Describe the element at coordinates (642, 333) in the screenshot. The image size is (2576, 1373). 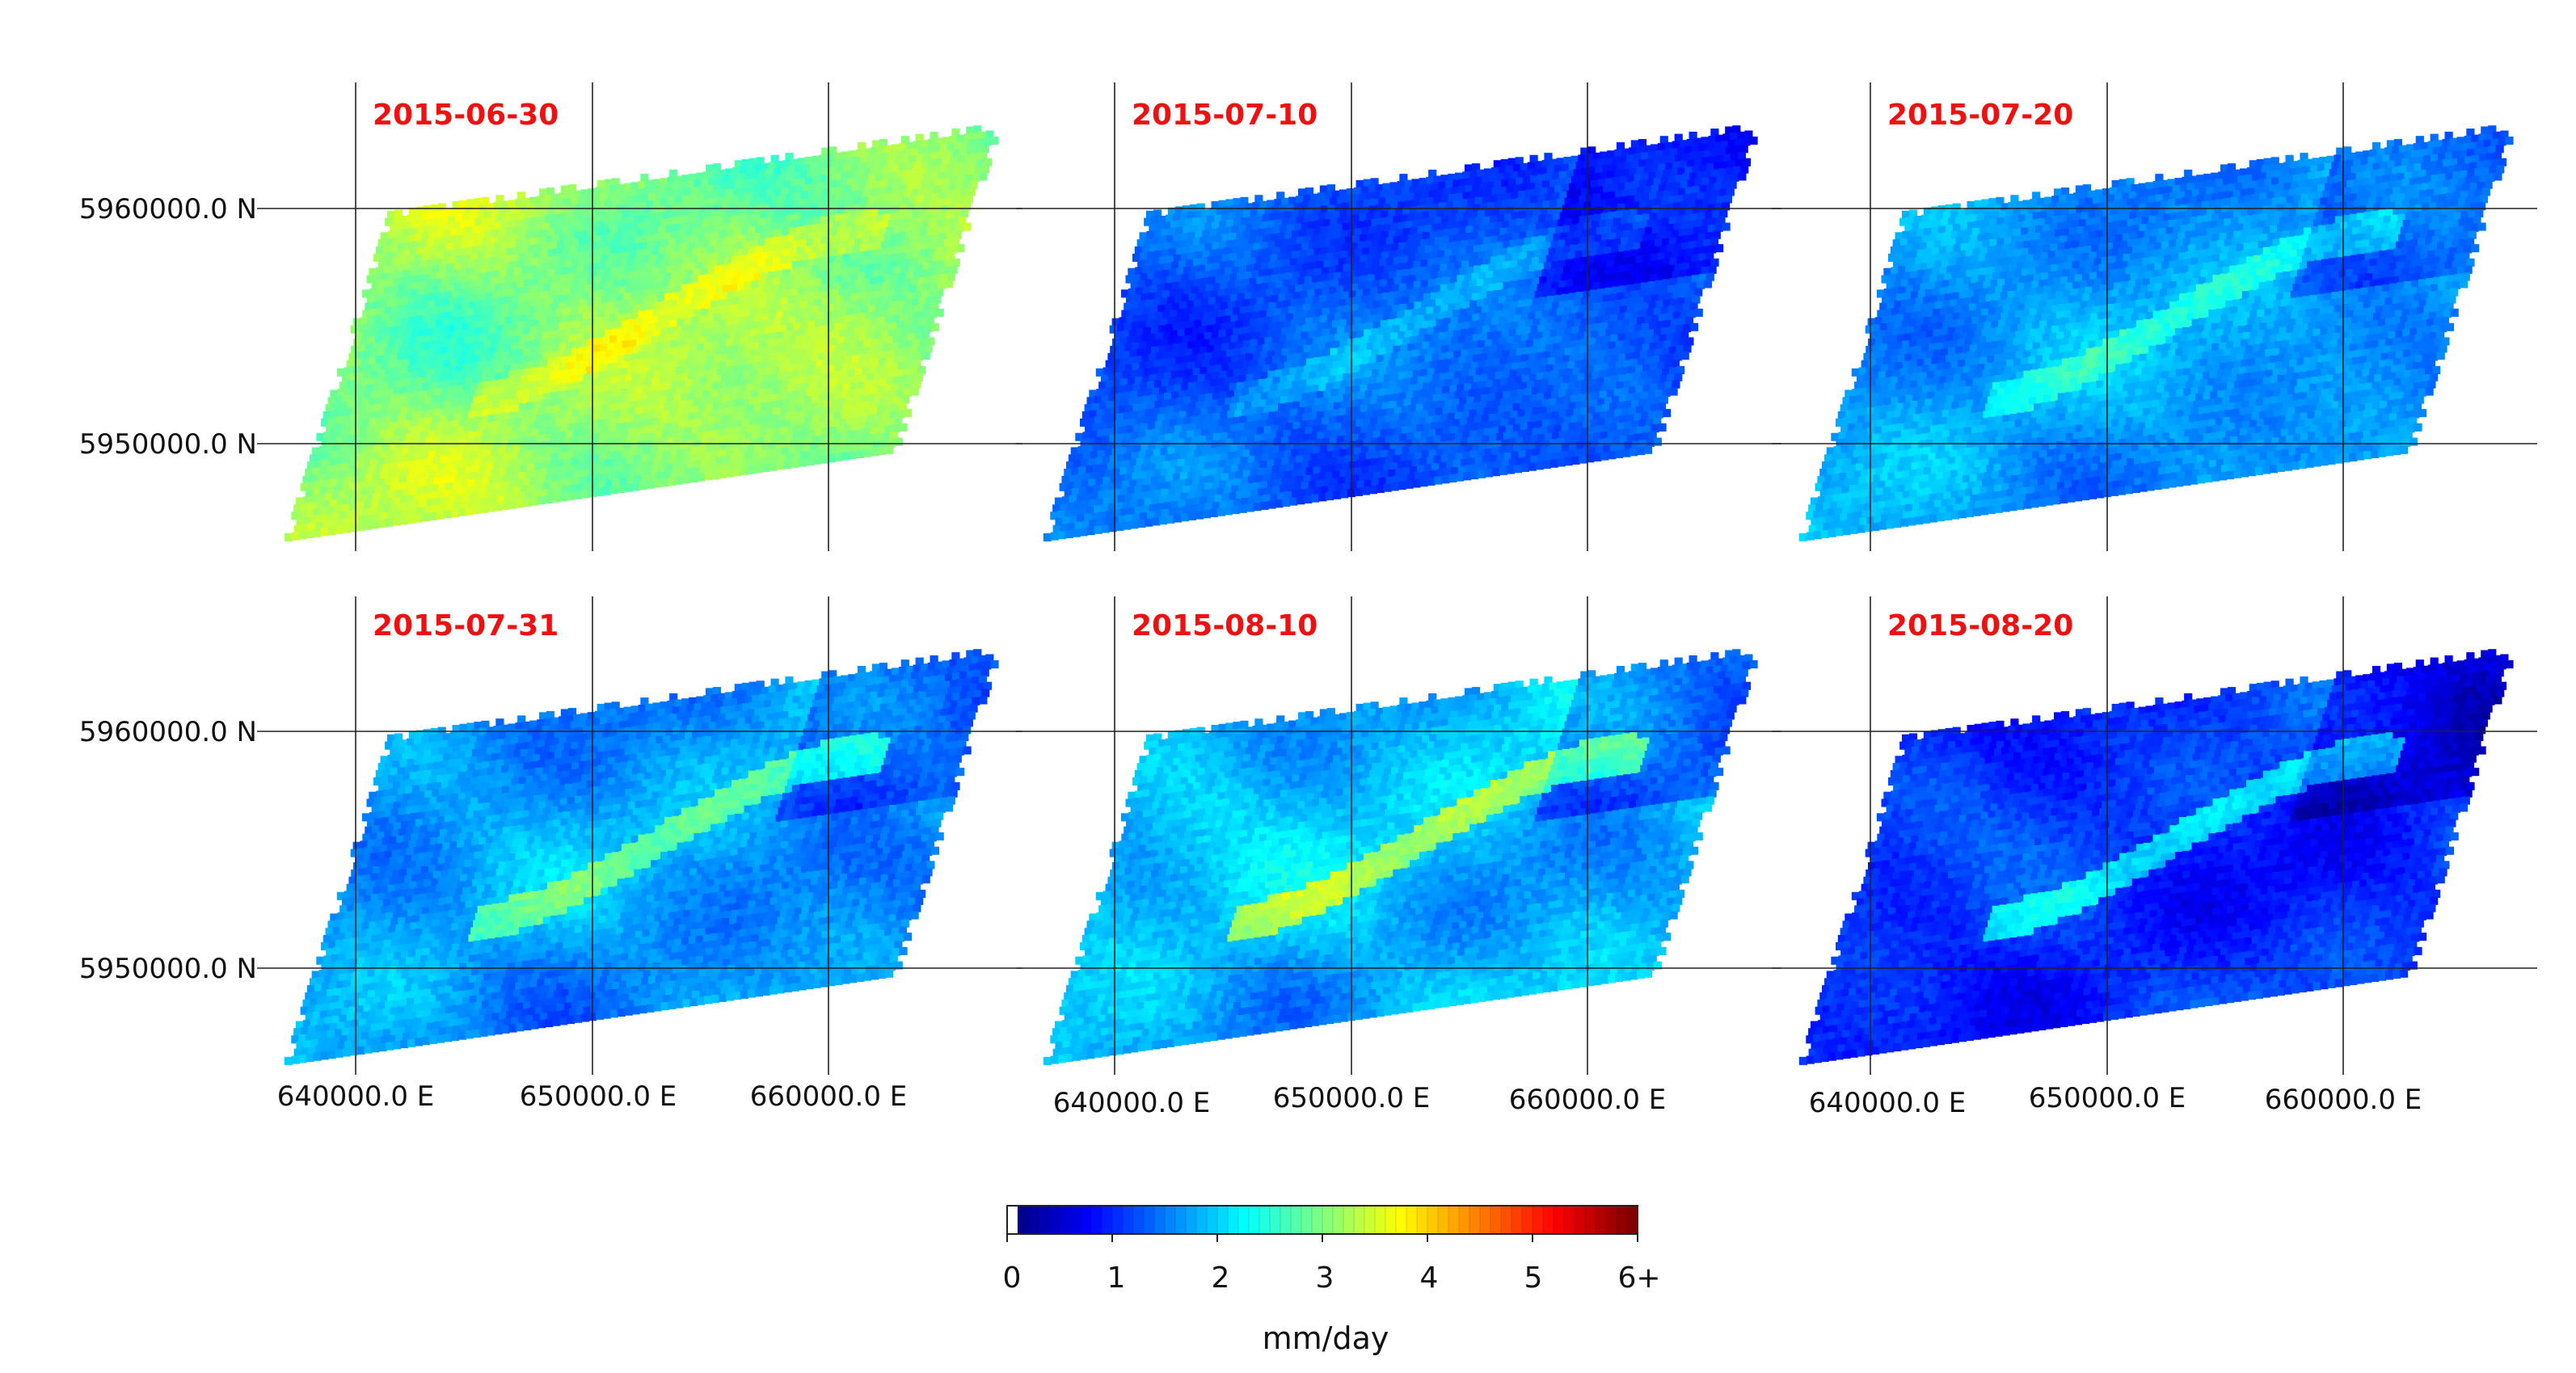
I see `raster-cells` at that location.